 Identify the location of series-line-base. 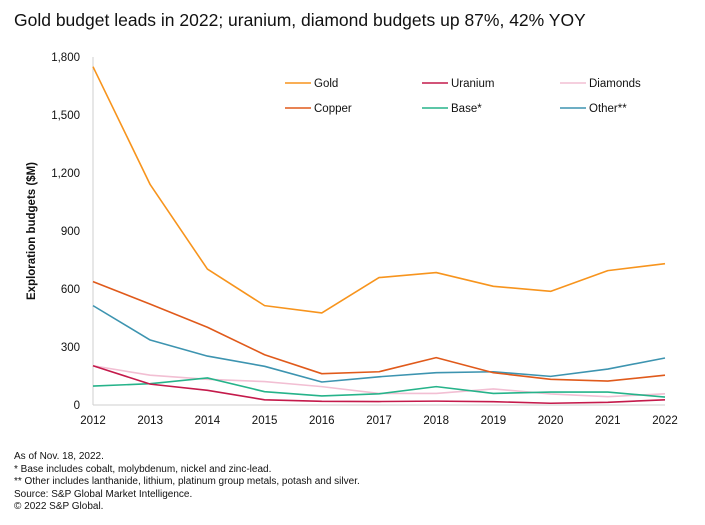
(379, 387).